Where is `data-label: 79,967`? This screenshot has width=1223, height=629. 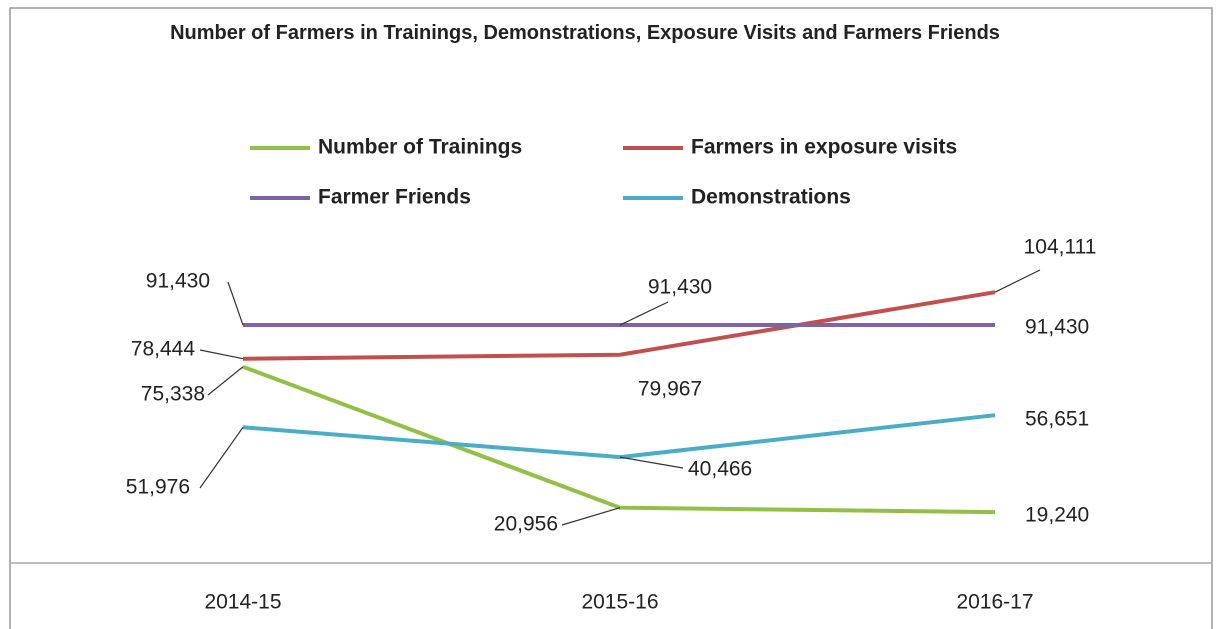 data-label: 79,967 is located at coordinates (670, 389).